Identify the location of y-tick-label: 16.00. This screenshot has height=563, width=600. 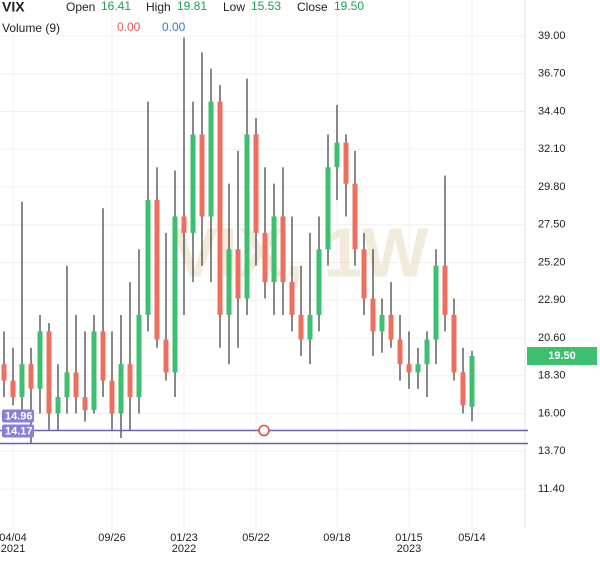
(552, 413).